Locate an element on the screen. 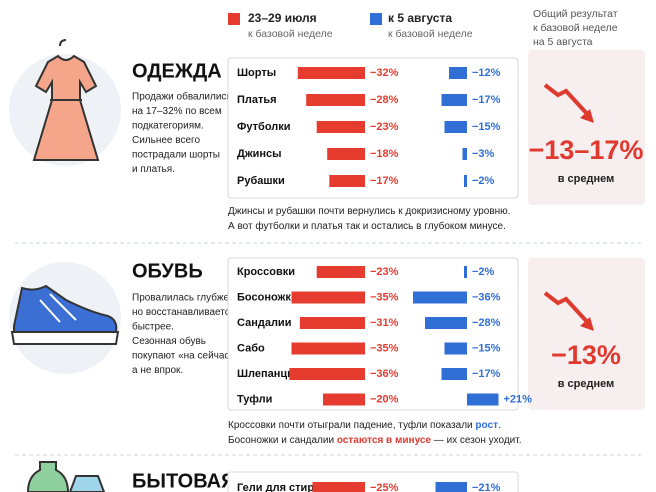 This screenshot has height=492, width=656. category-label: Рубашки is located at coordinates (261, 181).